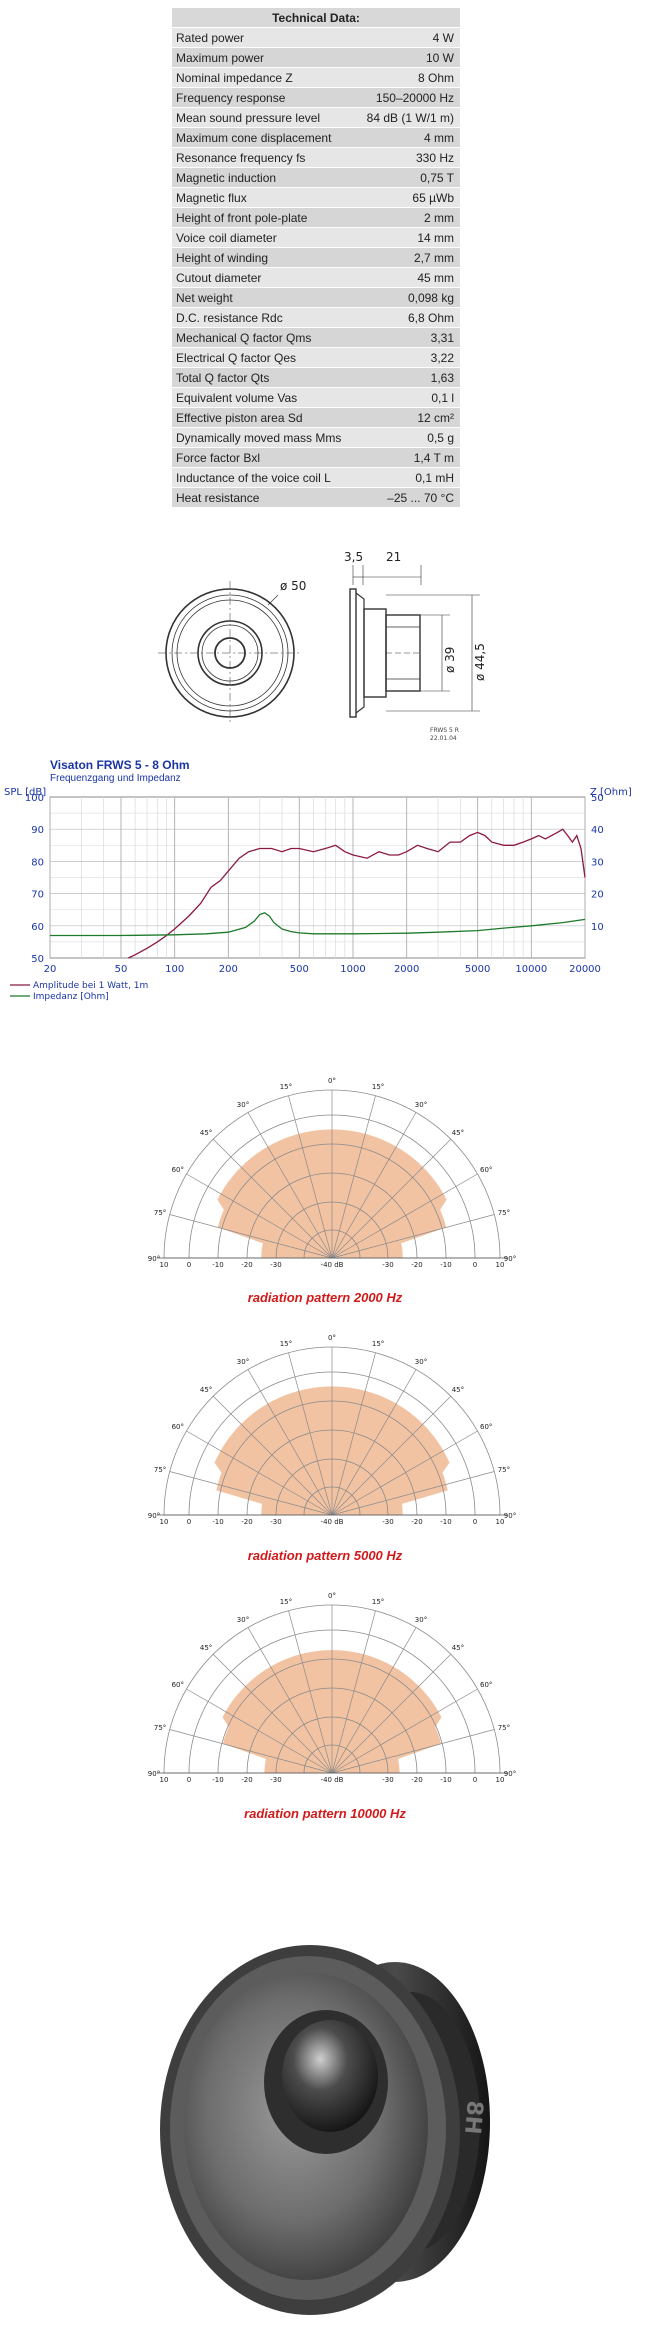 This screenshot has height=2350, width=650. Describe the element at coordinates (408, 97) in the screenshot. I see `tech-row-value: 150–20000 Hz` at that location.